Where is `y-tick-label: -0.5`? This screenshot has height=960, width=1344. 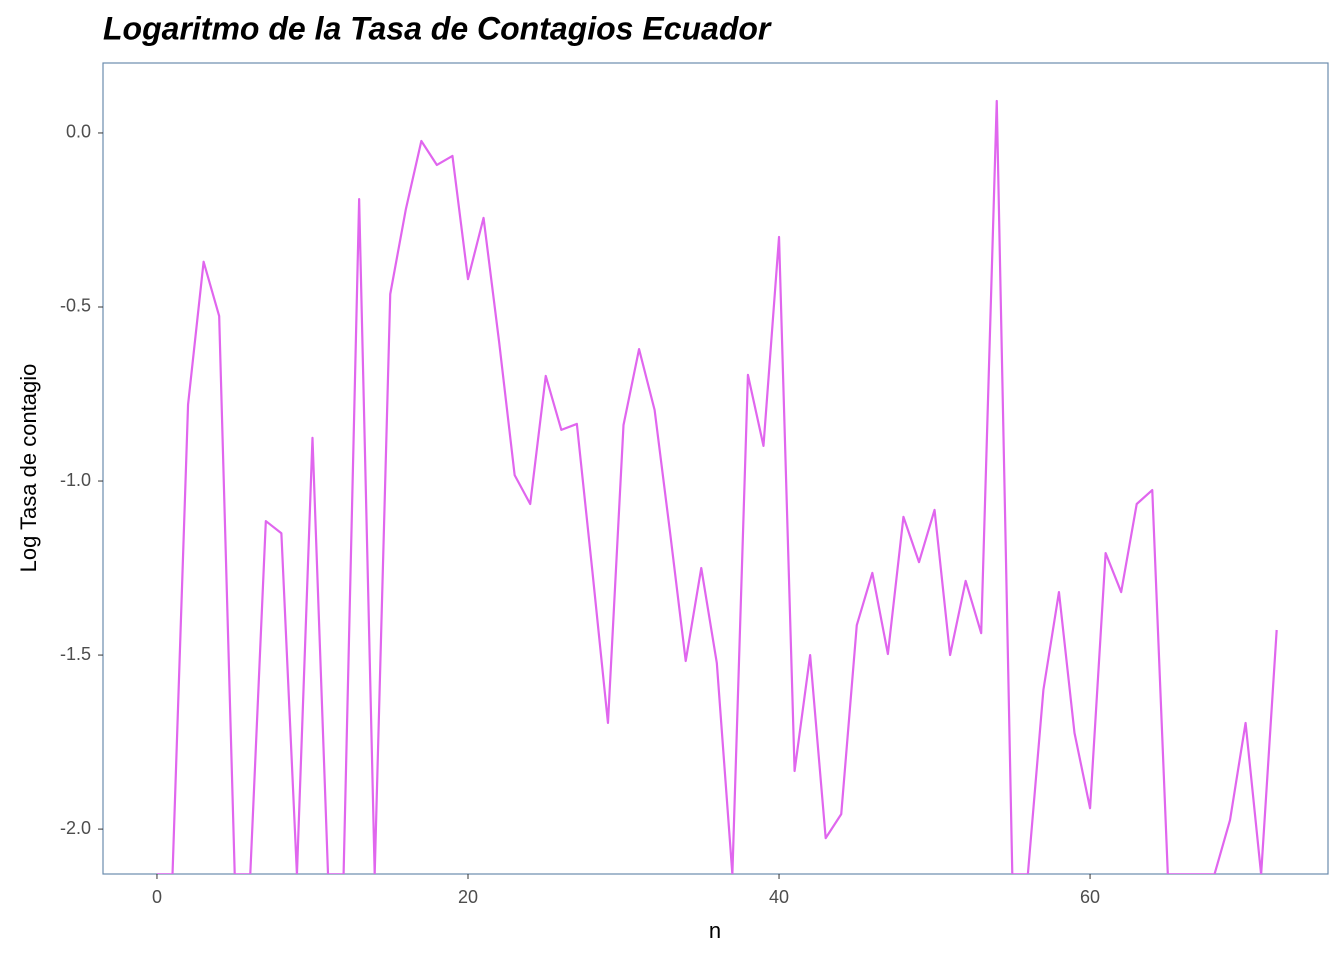 y-tick-label: -0.5 is located at coordinates (75, 306).